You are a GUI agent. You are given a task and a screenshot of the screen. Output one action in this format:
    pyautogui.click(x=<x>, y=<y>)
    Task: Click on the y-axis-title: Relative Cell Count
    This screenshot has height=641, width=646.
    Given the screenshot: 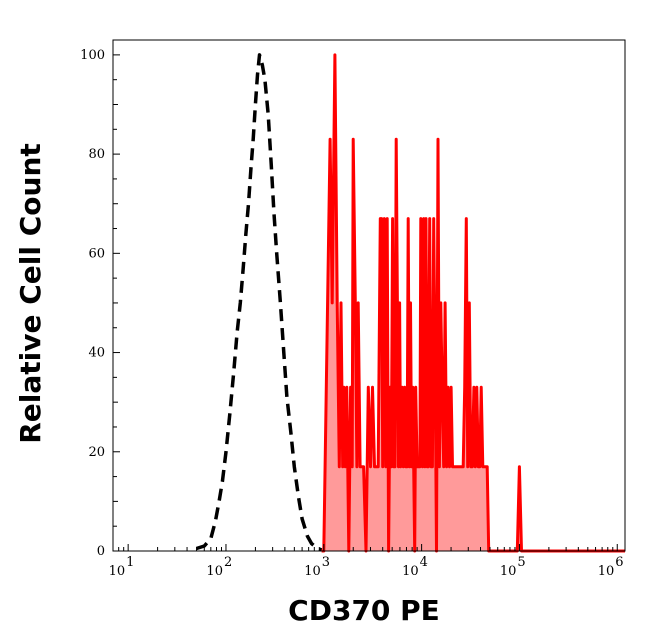 What is the action you would take?
    pyautogui.click(x=30, y=293)
    